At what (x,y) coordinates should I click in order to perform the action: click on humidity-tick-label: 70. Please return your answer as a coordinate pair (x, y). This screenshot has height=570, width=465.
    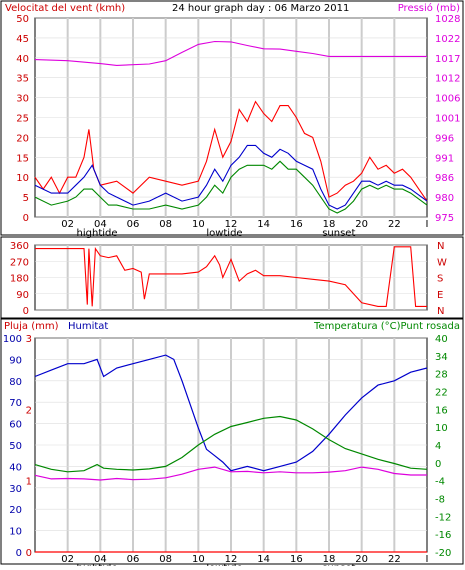
    Looking at the image, I should click on (15, 403).